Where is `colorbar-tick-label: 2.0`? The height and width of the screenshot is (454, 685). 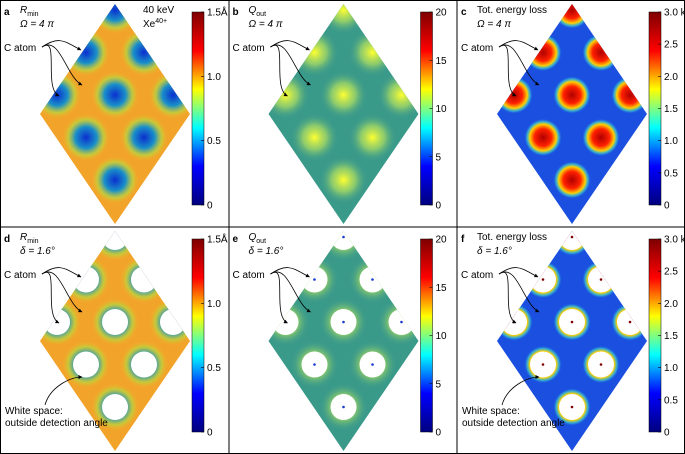 colorbar-tick-label: 2.0 is located at coordinates (671, 77).